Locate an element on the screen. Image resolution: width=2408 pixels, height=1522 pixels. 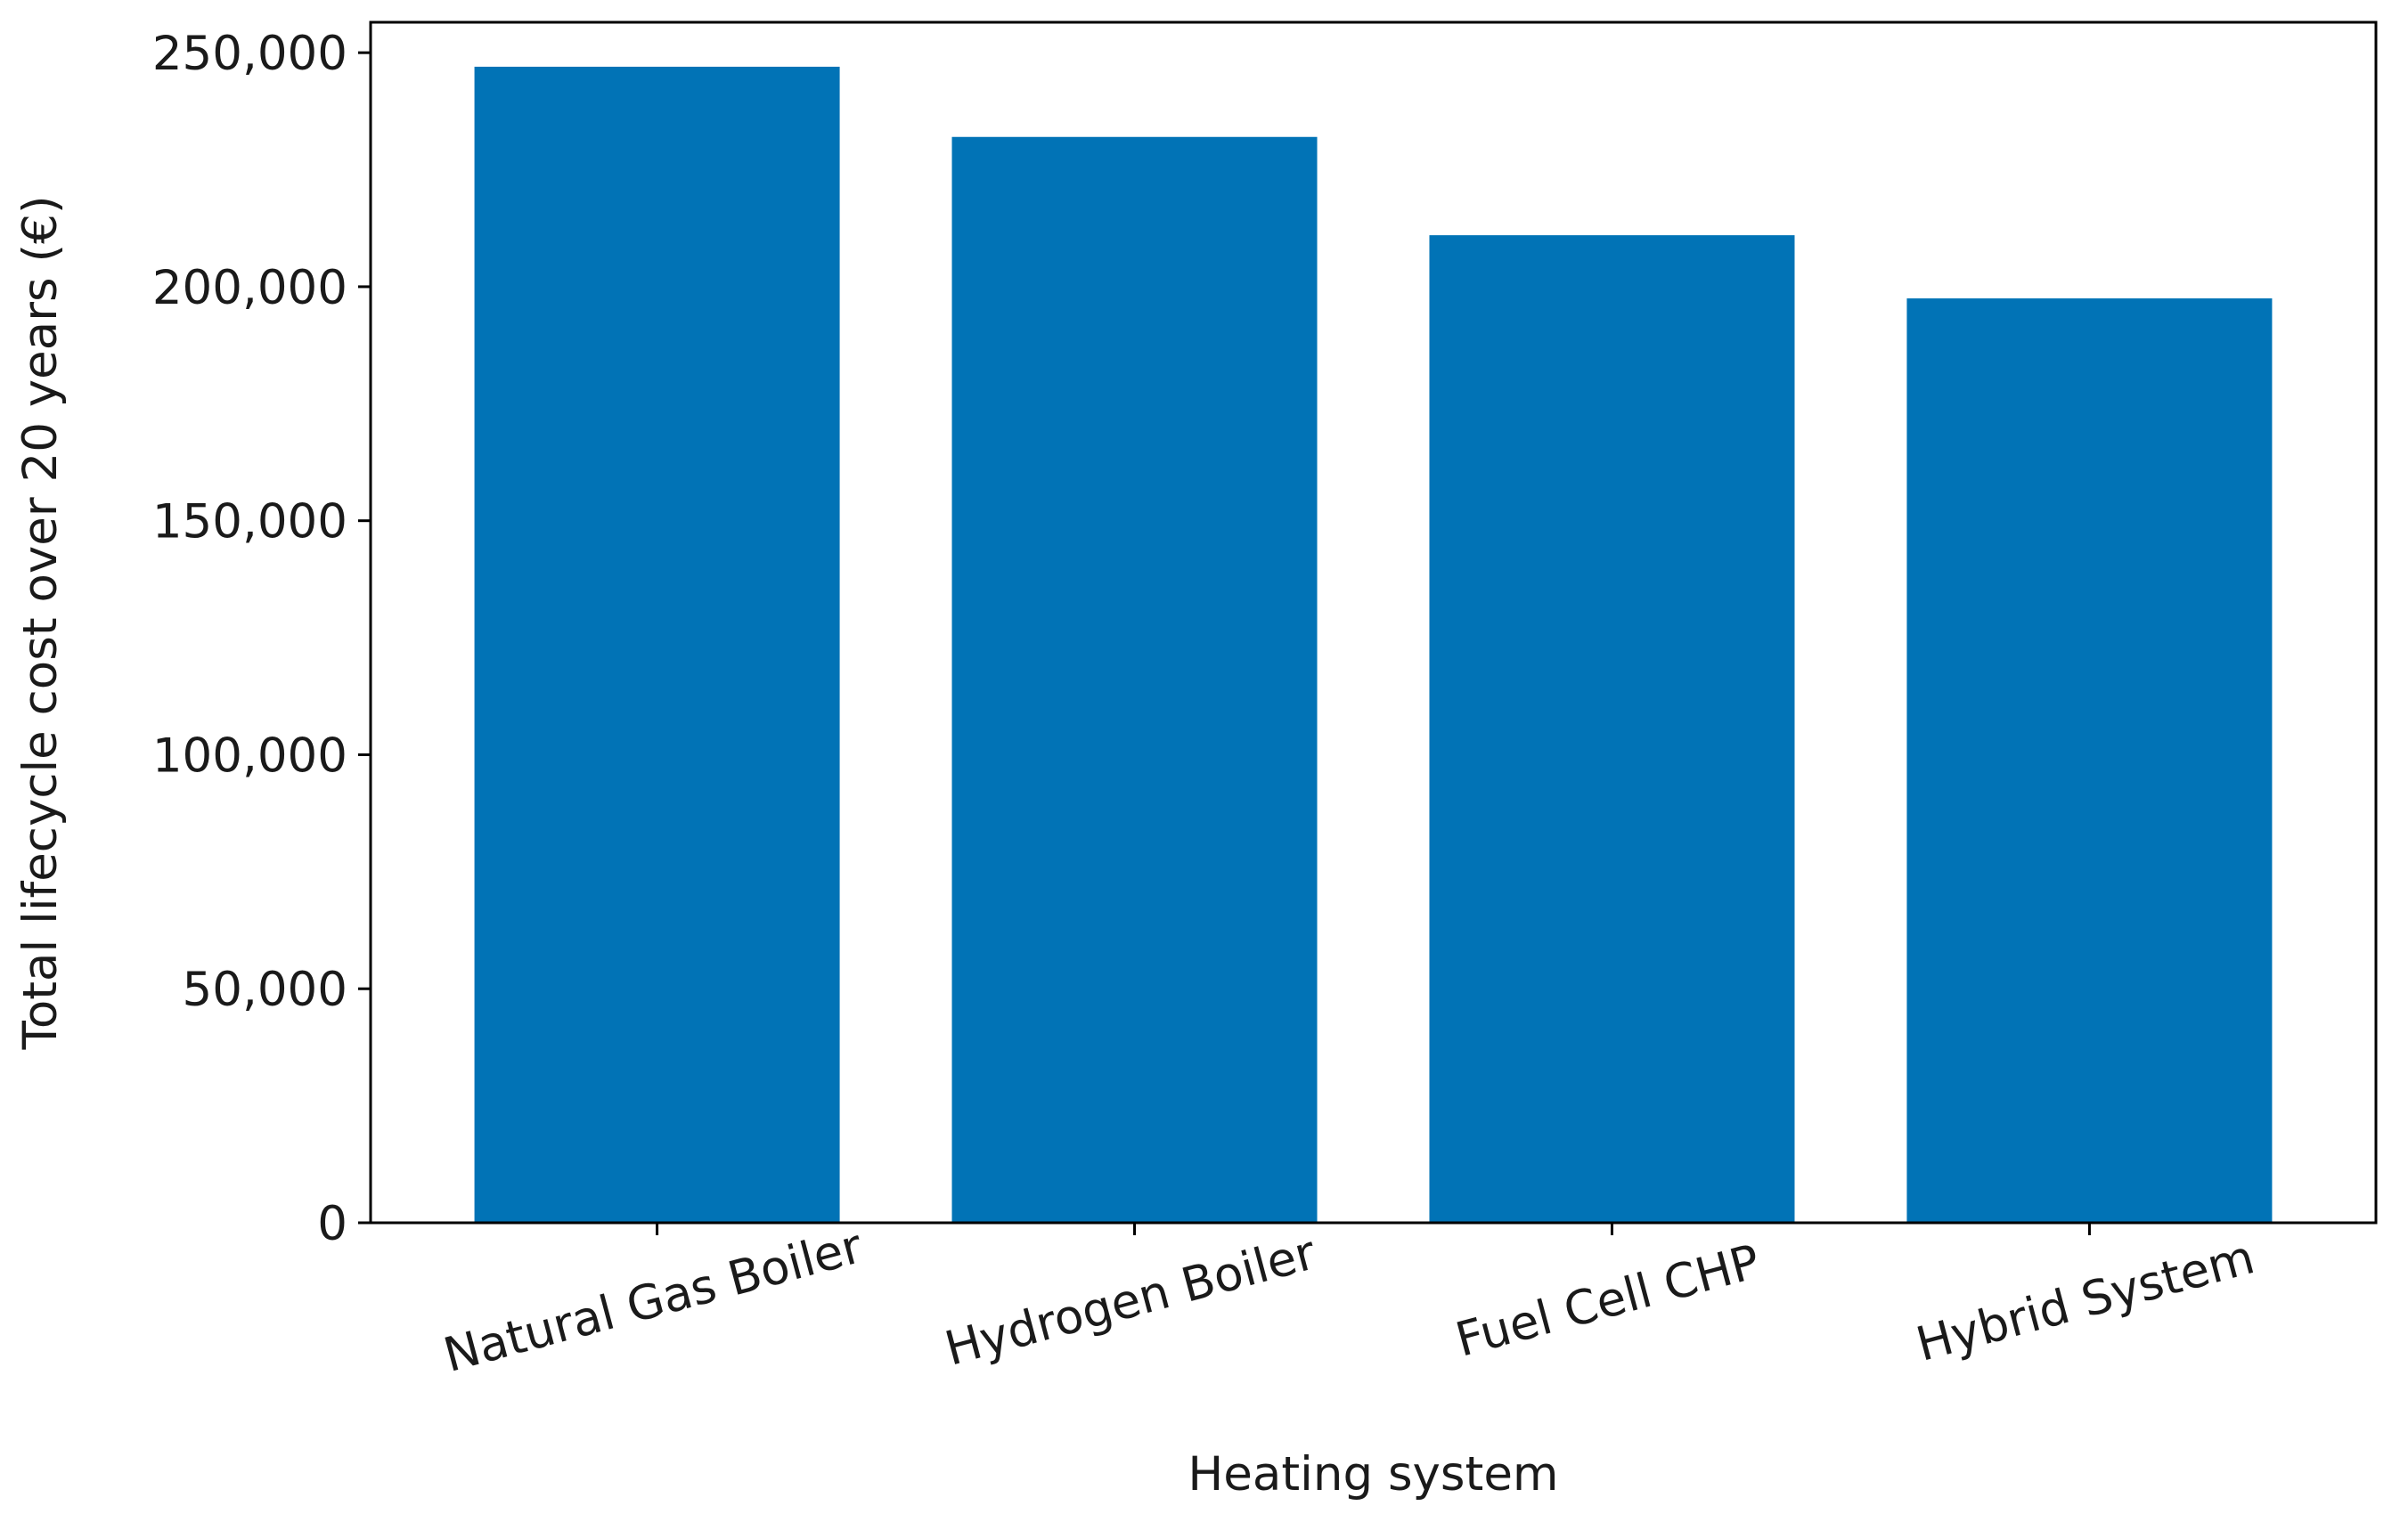
x-tick-label: Fuel Cell CHP is located at coordinates (1608, 1301).